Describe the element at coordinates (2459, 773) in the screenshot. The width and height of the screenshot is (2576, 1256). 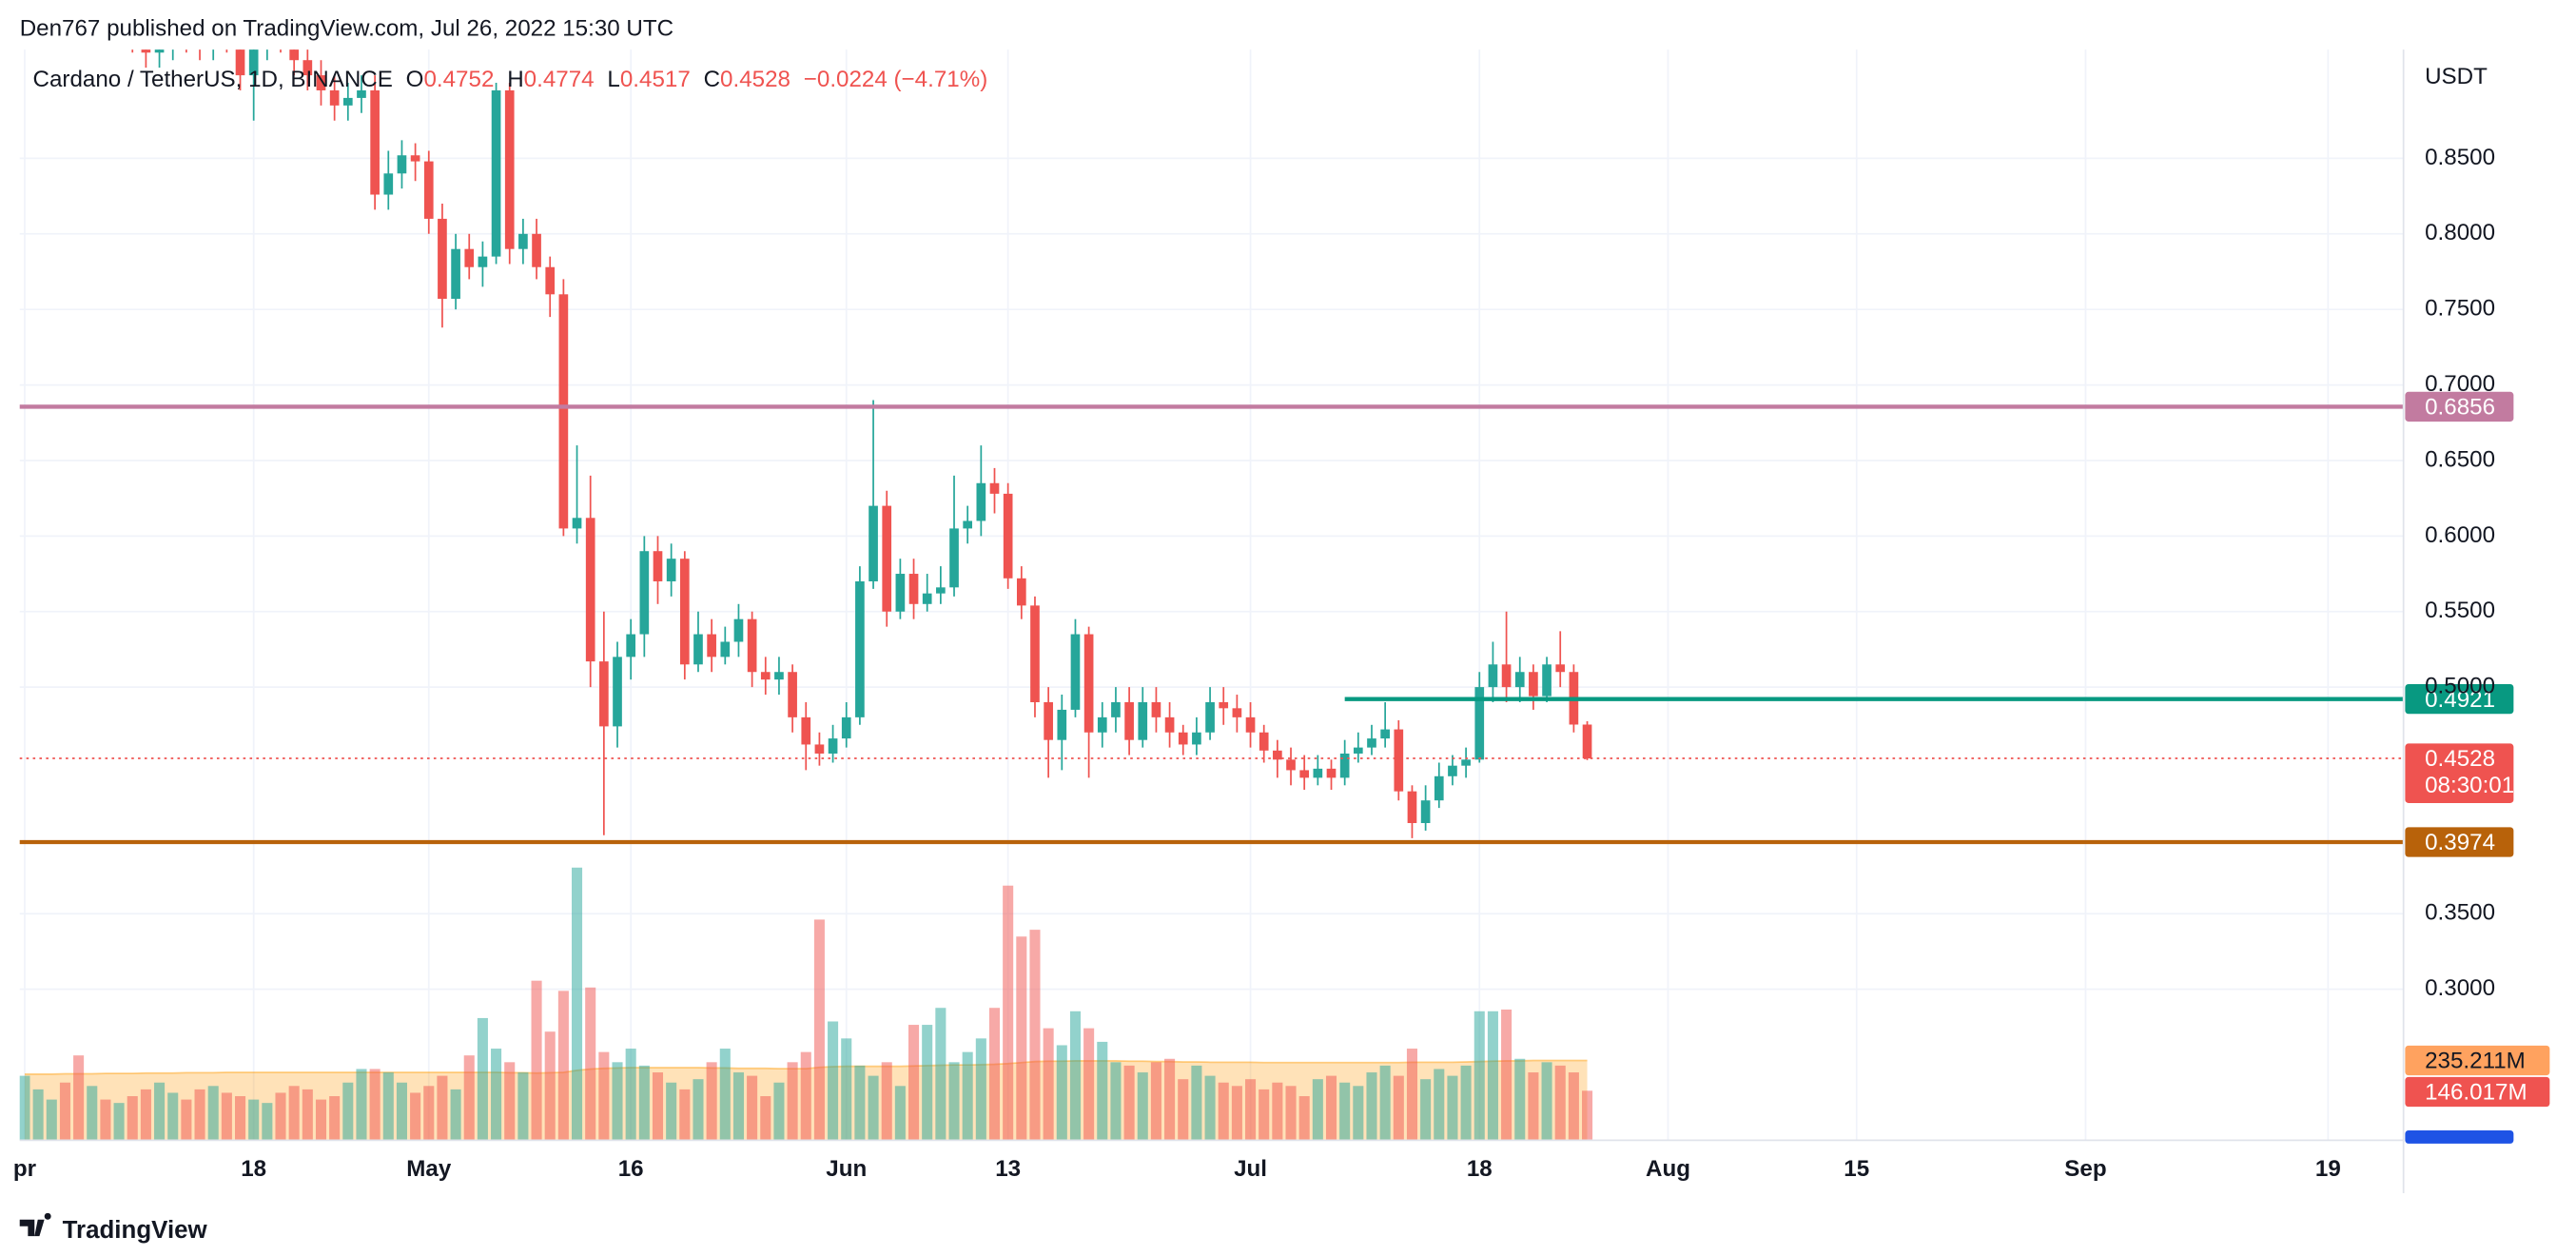
I see `last-price-bg` at that location.